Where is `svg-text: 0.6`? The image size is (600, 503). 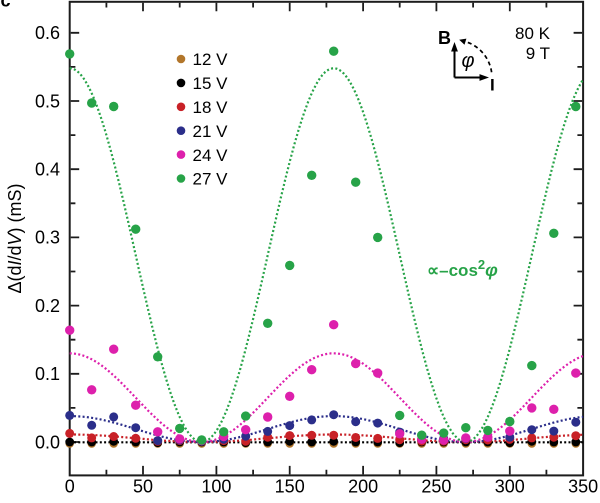 svg-text: 0.6 is located at coordinates (47, 33).